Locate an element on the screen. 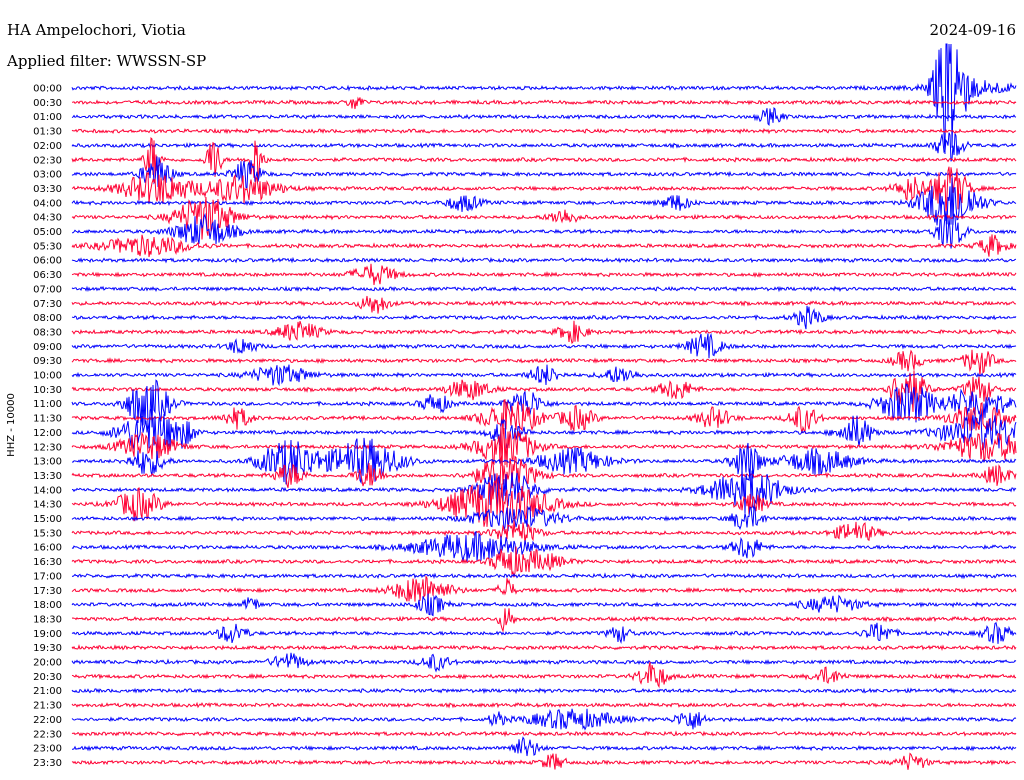 Image resolution: width=1024 pixels, height=780 pixels. row-label: 22:30 is located at coordinates (47, 734).